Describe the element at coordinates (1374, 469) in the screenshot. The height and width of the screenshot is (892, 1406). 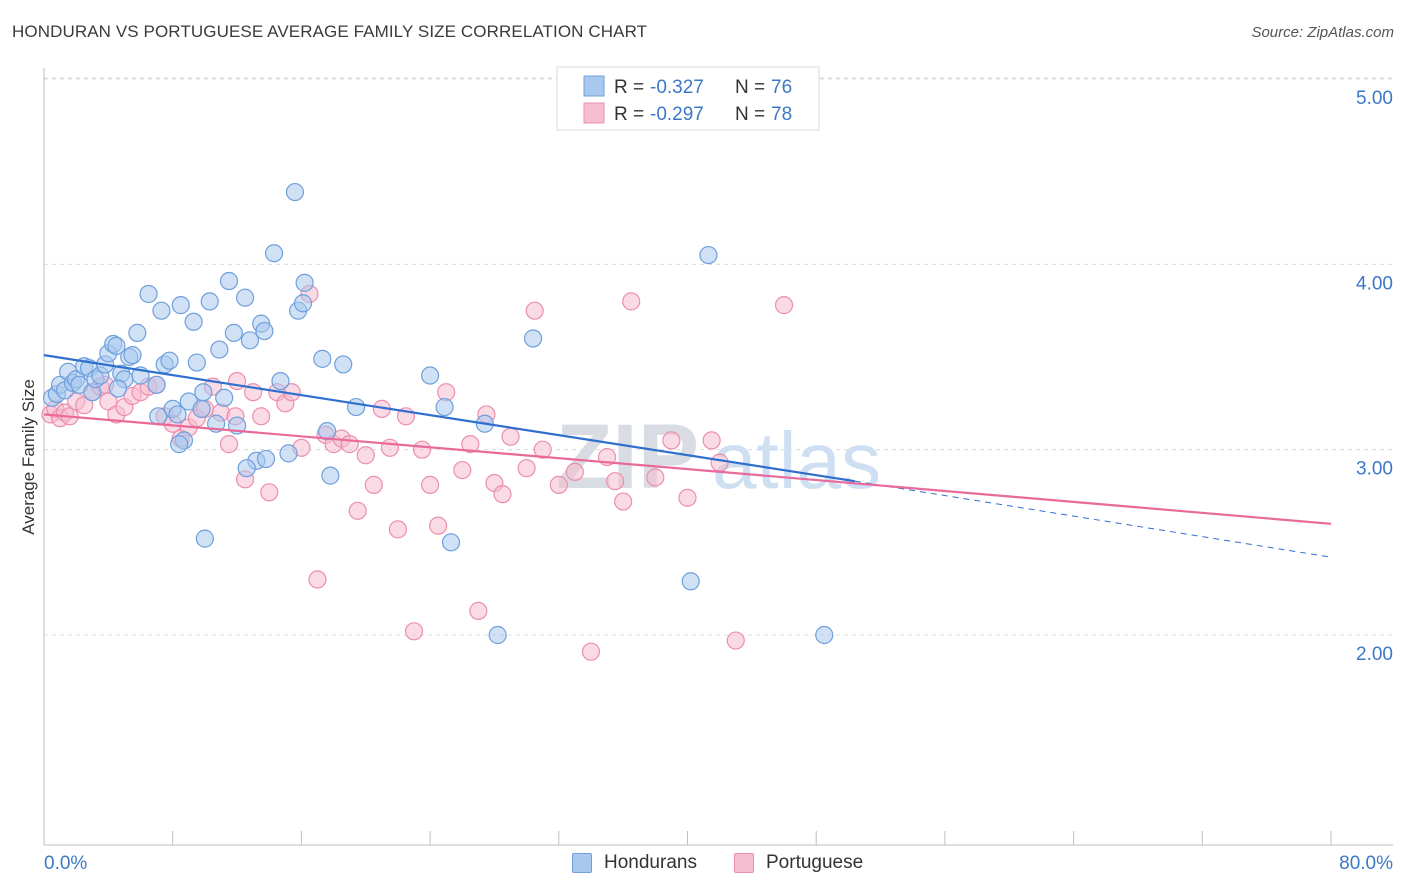
I see `y-tick-label-1: 3.00` at that location.